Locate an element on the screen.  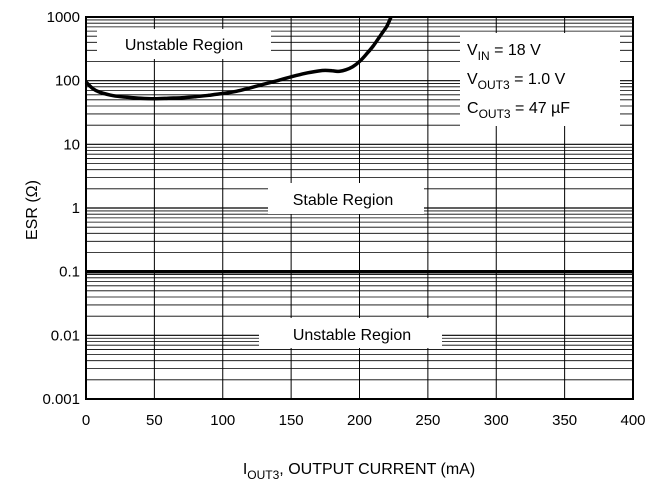
x-tick-label: 200 is located at coordinates (359, 420).